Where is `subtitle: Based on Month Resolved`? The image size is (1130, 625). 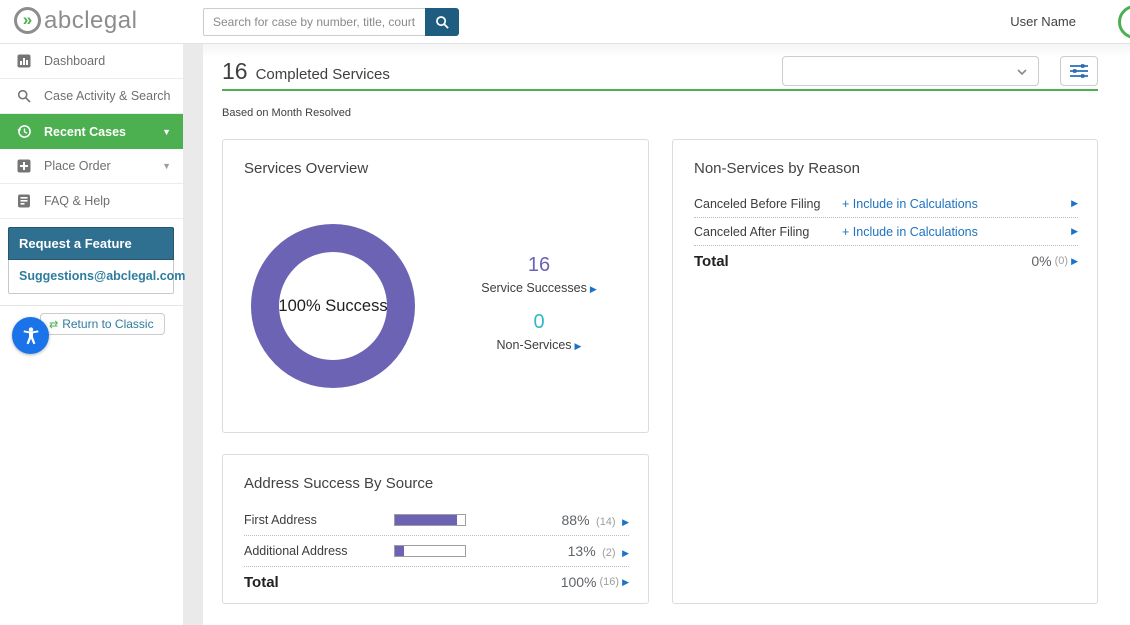
subtitle: Based on Month Resolved is located at coordinates (287, 113).